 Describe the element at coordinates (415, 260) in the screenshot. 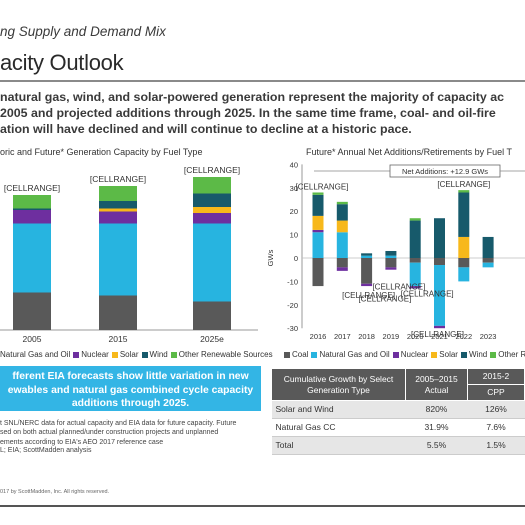

I see `bar-coal-2020` at that location.